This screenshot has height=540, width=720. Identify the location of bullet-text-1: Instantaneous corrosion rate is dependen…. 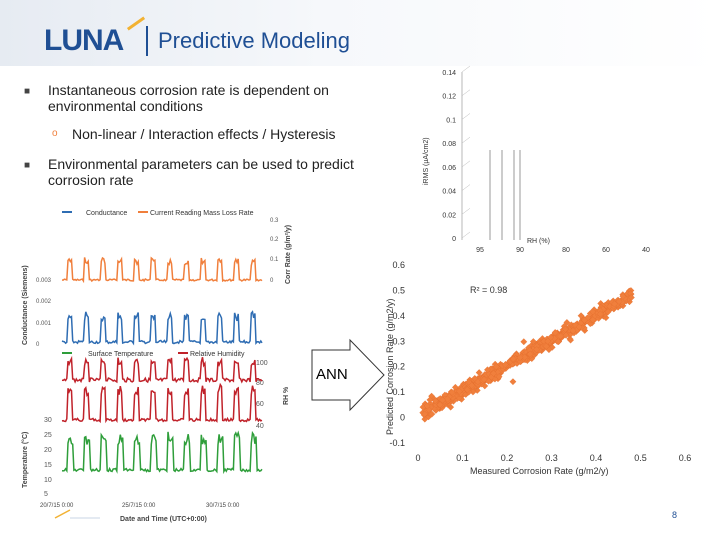
(188, 98).